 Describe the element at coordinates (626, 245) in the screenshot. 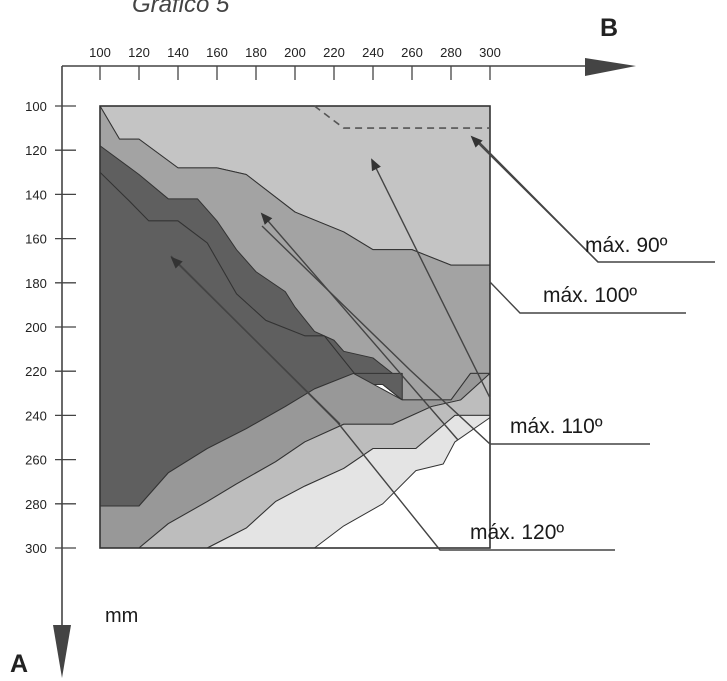

I see `callout-label-0: máx. 90º` at that location.